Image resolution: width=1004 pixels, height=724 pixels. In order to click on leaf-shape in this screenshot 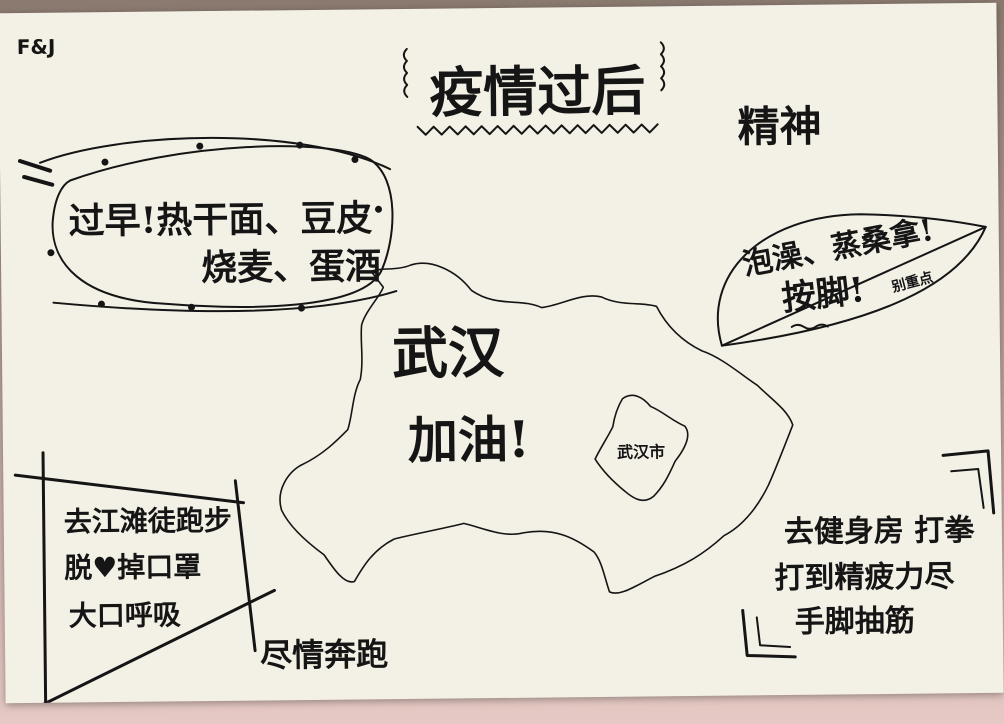, I will do `click(851, 280)`.